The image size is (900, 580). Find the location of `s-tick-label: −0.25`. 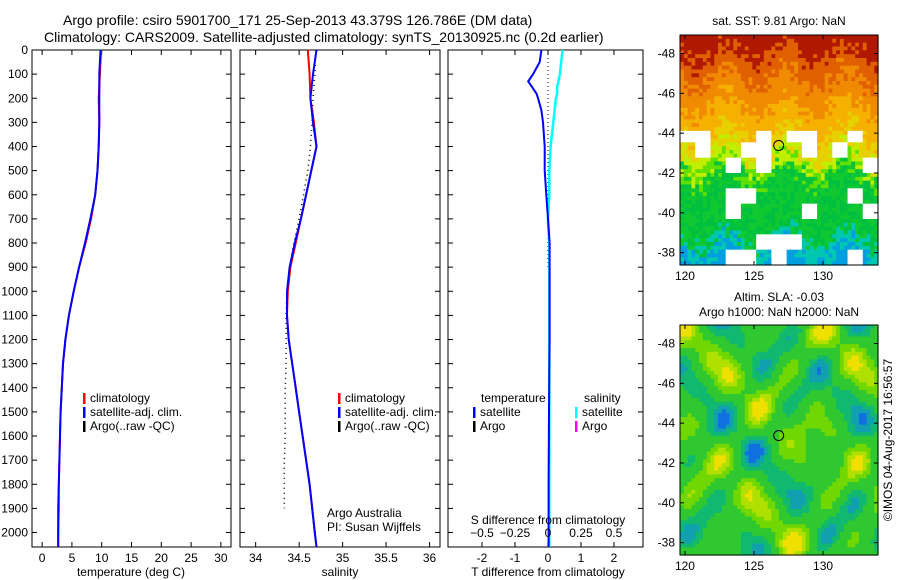

s-tick-label: −0.25 is located at coordinates (515, 533).